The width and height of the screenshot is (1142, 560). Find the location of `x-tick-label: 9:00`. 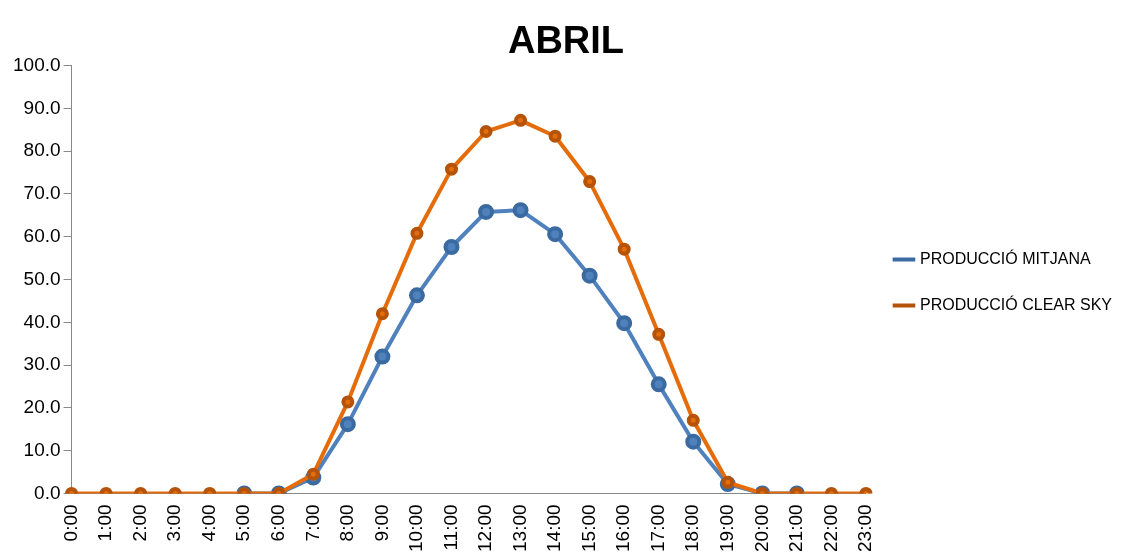

x-tick-label: 9:00 is located at coordinates (381, 523).